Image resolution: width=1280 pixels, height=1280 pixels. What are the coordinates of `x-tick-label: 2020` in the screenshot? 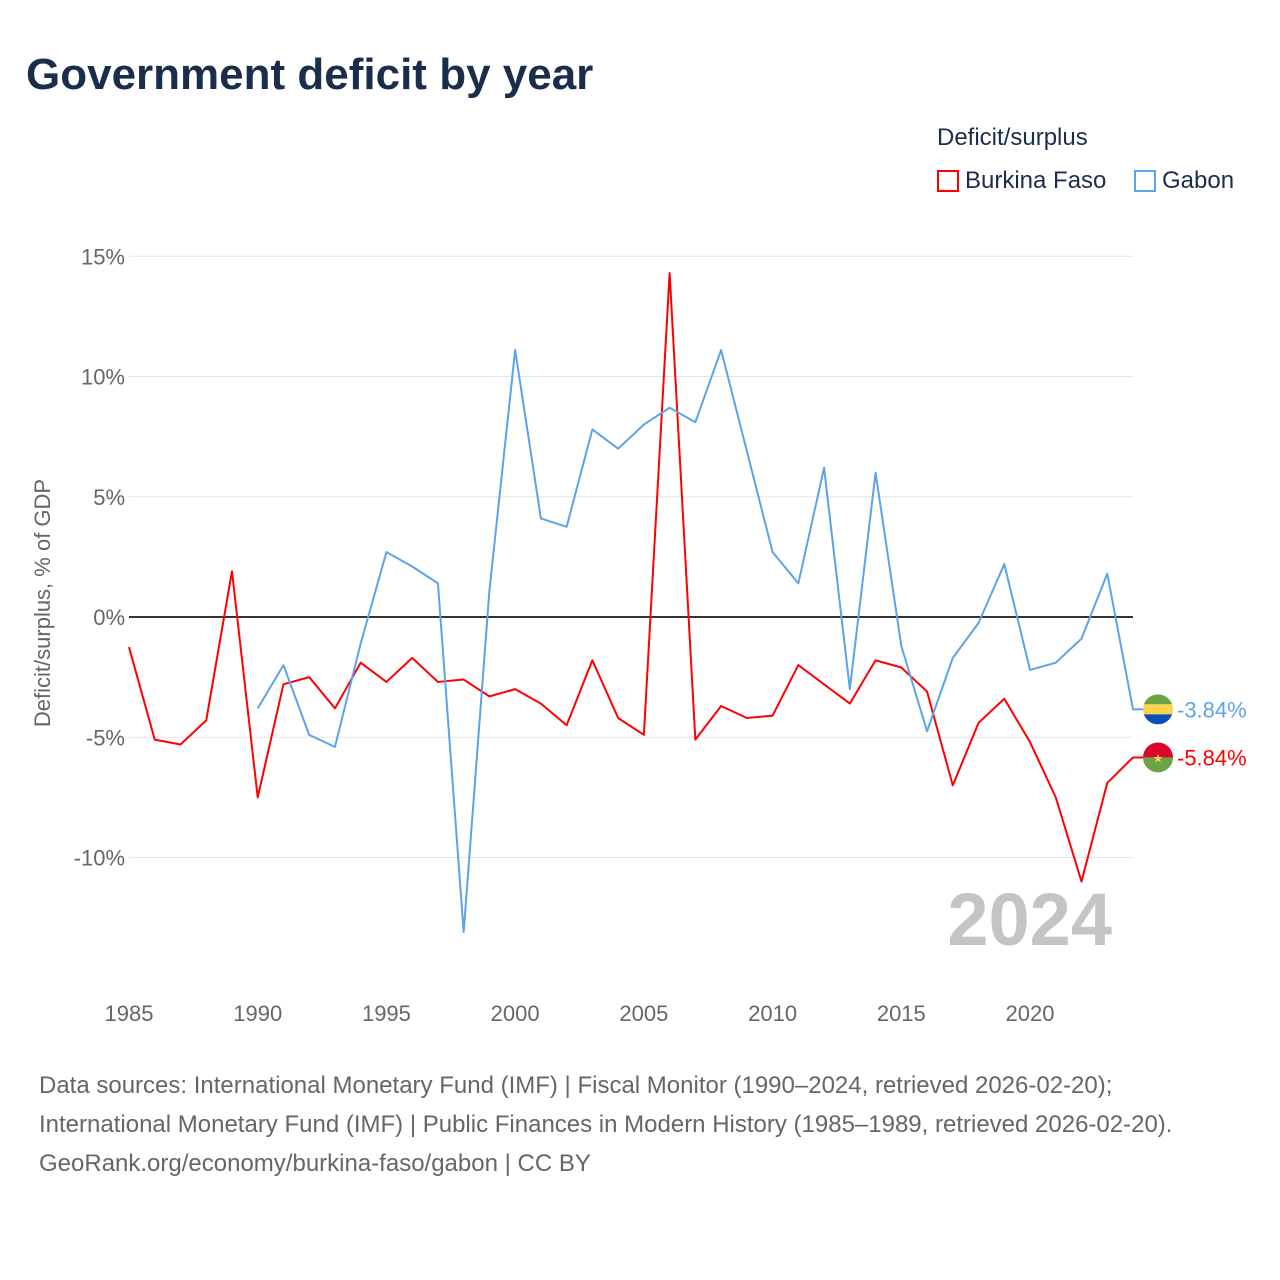 It's located at (1030, 1013).